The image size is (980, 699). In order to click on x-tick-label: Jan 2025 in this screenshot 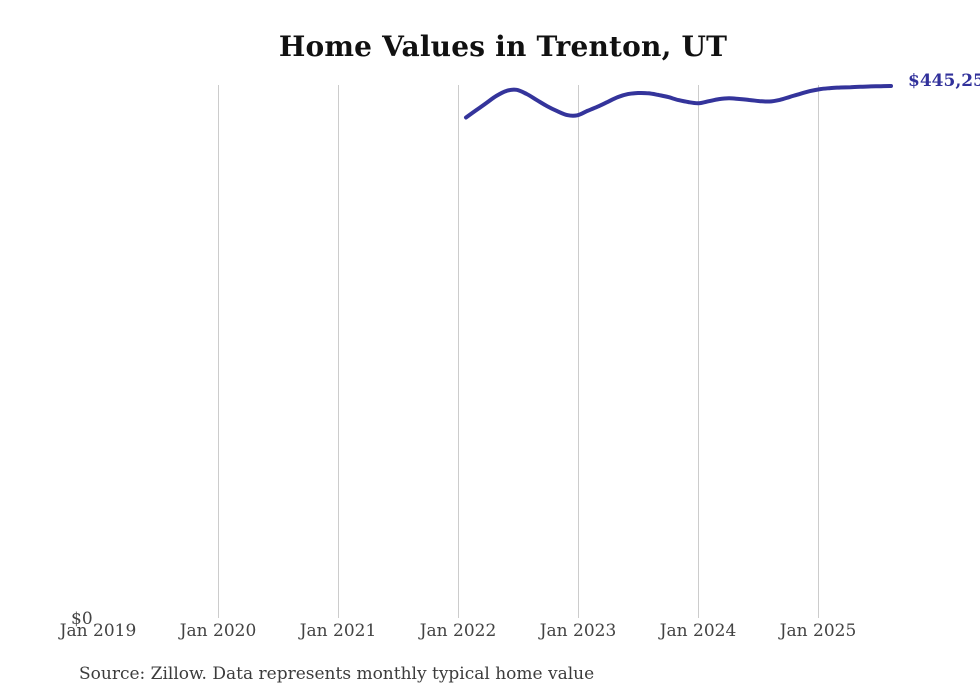, I will do `click(818, 631)`.